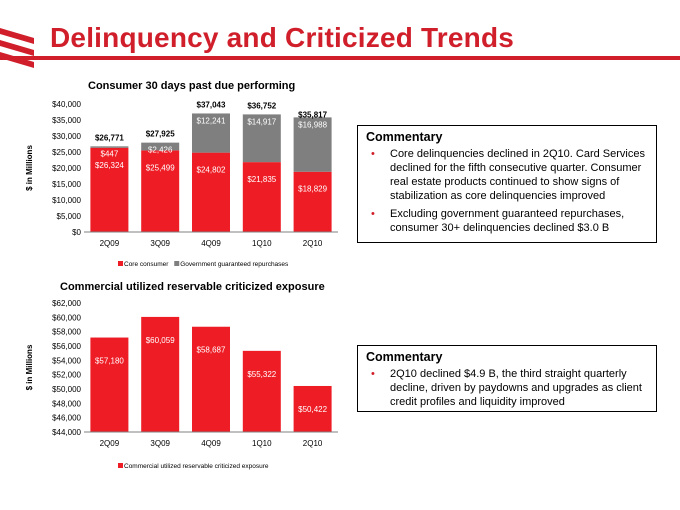 The height and width of the screenshot is (510, 680). What do you see at coordinates (66, 168) in the screenshot?
I see `y-tick-label: $20,000` at bounding box center [66, 168].